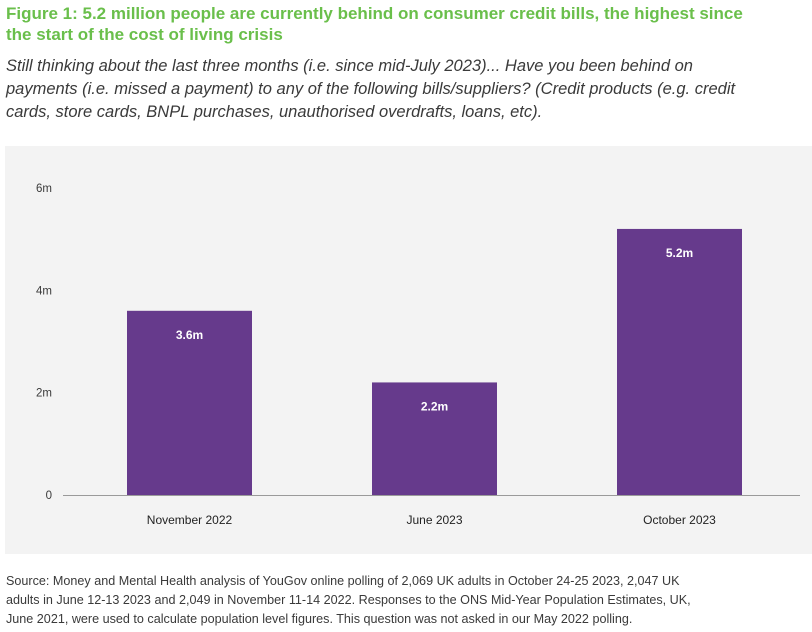  What do you see at coordinates (49, 496) in the screenshot?
I see `y-tick-label: 0` at bounding box center [49, 496].